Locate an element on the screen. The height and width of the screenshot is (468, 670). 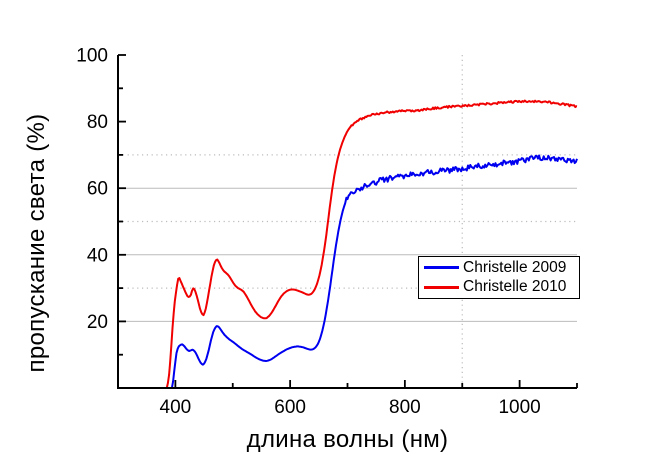
x-tick-label: 1000 is located at coordinates (519, 407).